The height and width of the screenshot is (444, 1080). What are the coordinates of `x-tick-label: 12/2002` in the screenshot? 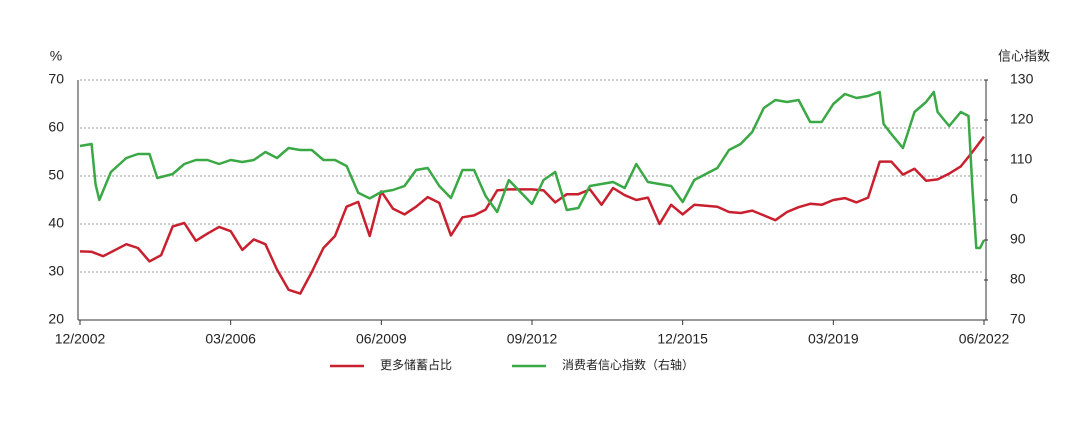 It's located at (80, 339).